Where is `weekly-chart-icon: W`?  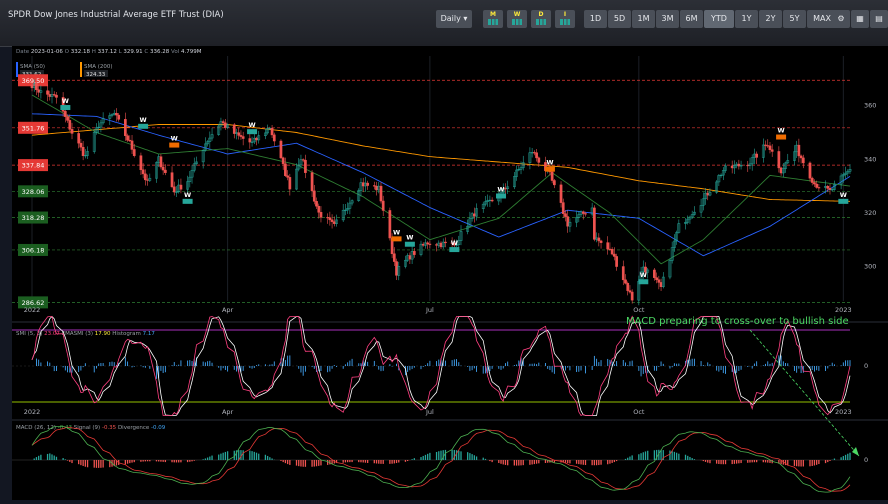
weekly-chart-icon: W is located at coordinates (517, 19).